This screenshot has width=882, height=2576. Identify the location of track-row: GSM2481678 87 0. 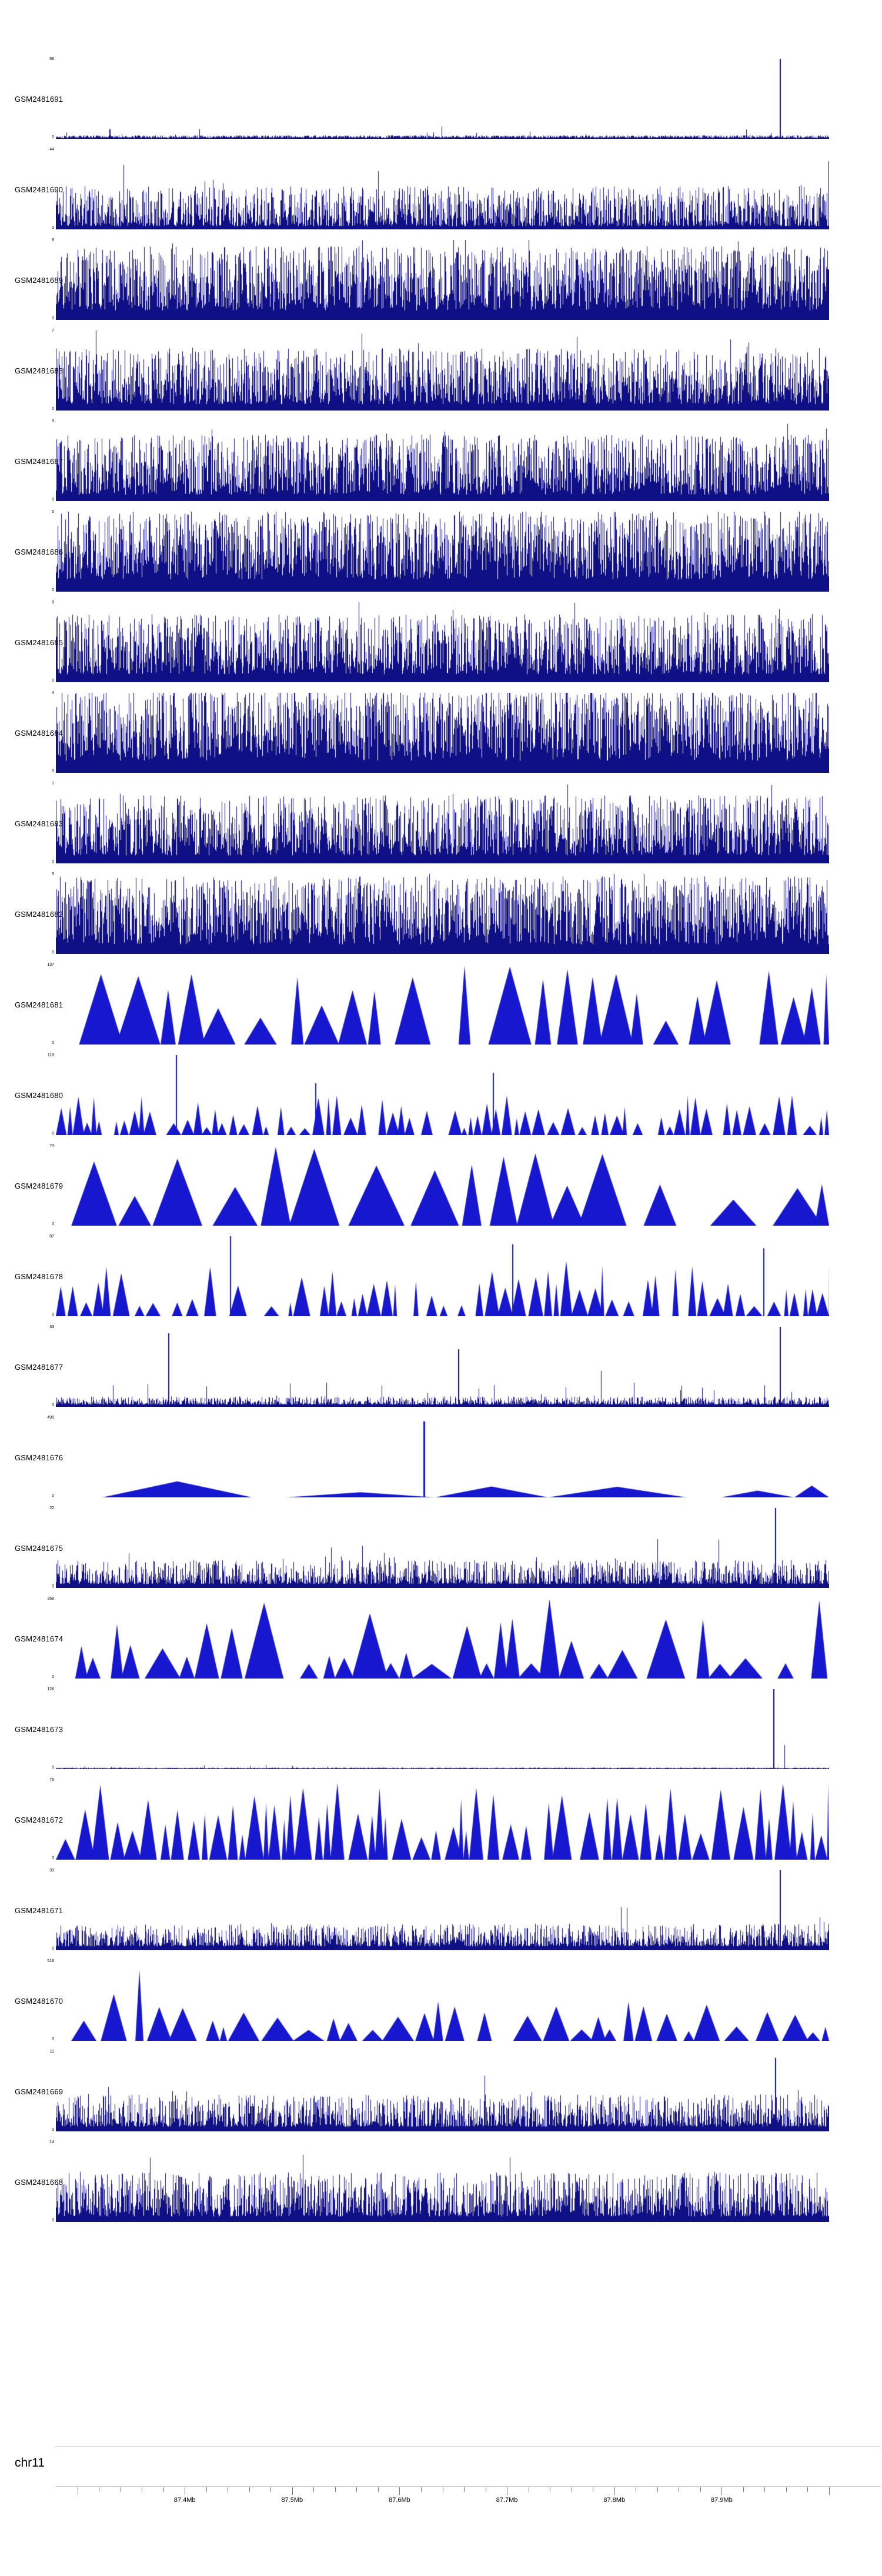
(441, 1274).